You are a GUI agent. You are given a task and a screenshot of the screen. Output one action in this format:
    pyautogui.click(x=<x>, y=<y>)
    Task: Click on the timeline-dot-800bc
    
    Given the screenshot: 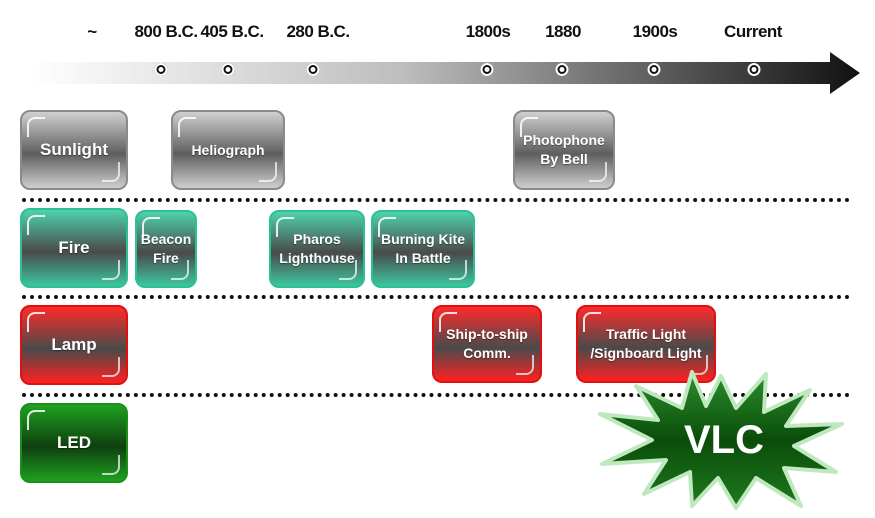 What is the action you would take?
    pyautogui.click(x=161, y=69)
    